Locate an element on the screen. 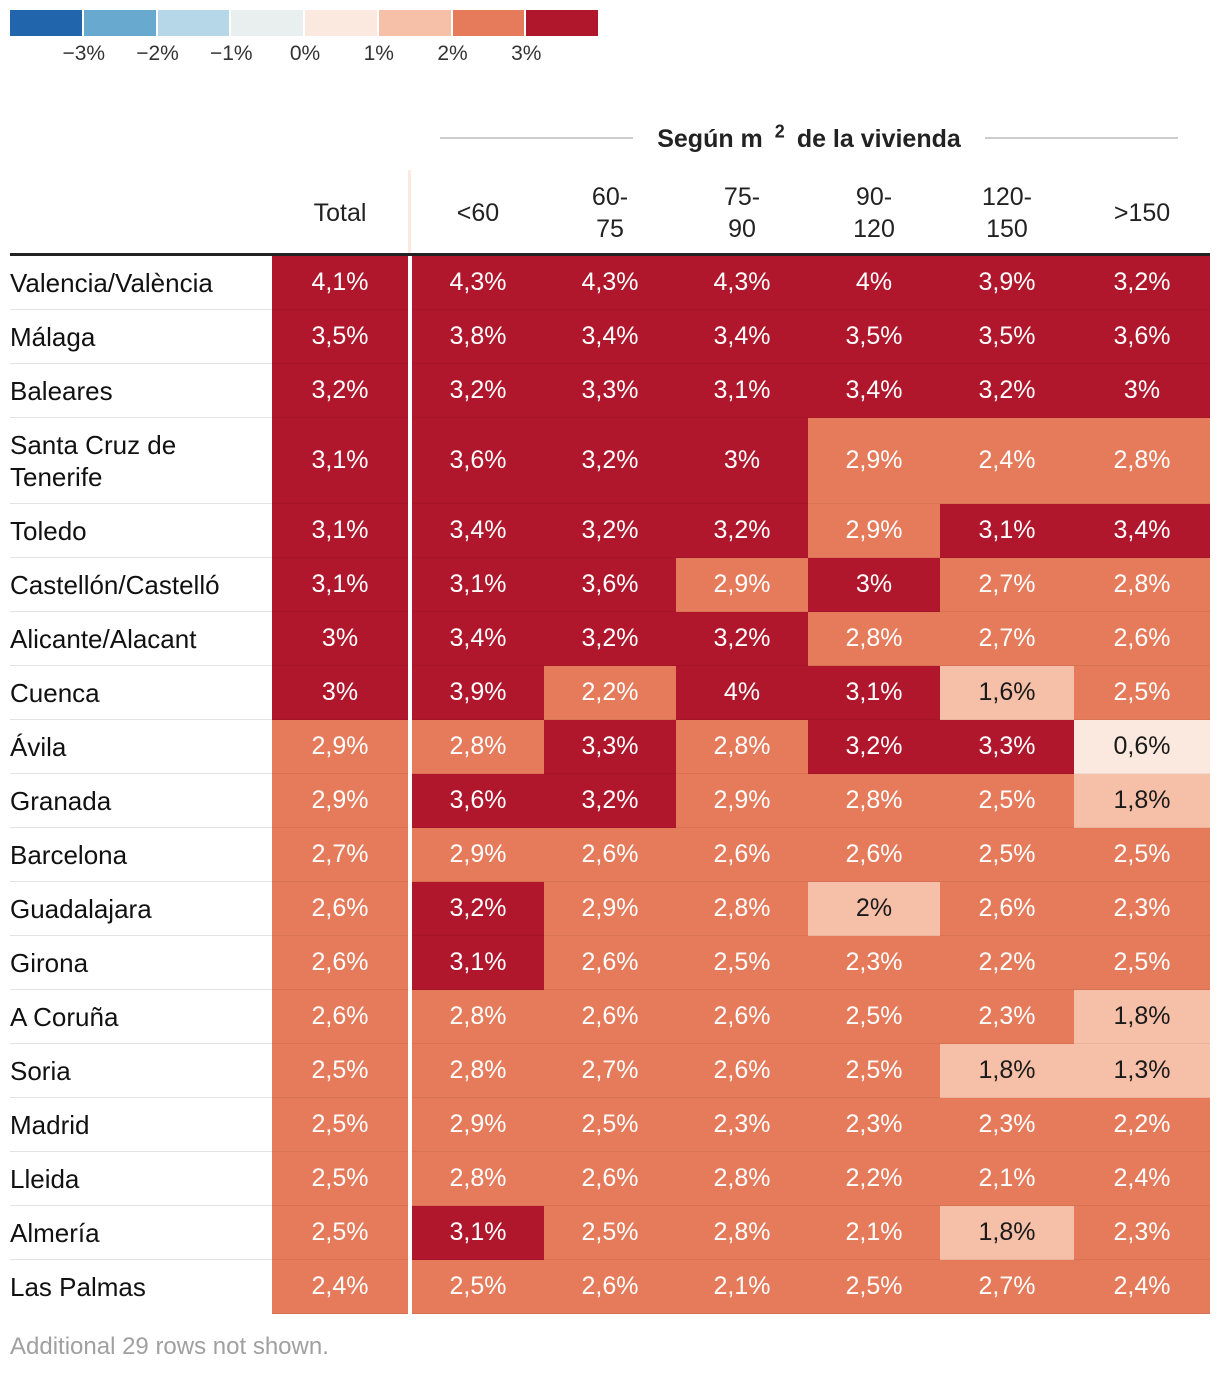  row-label: Almería is located at coordinates (55, 1233).